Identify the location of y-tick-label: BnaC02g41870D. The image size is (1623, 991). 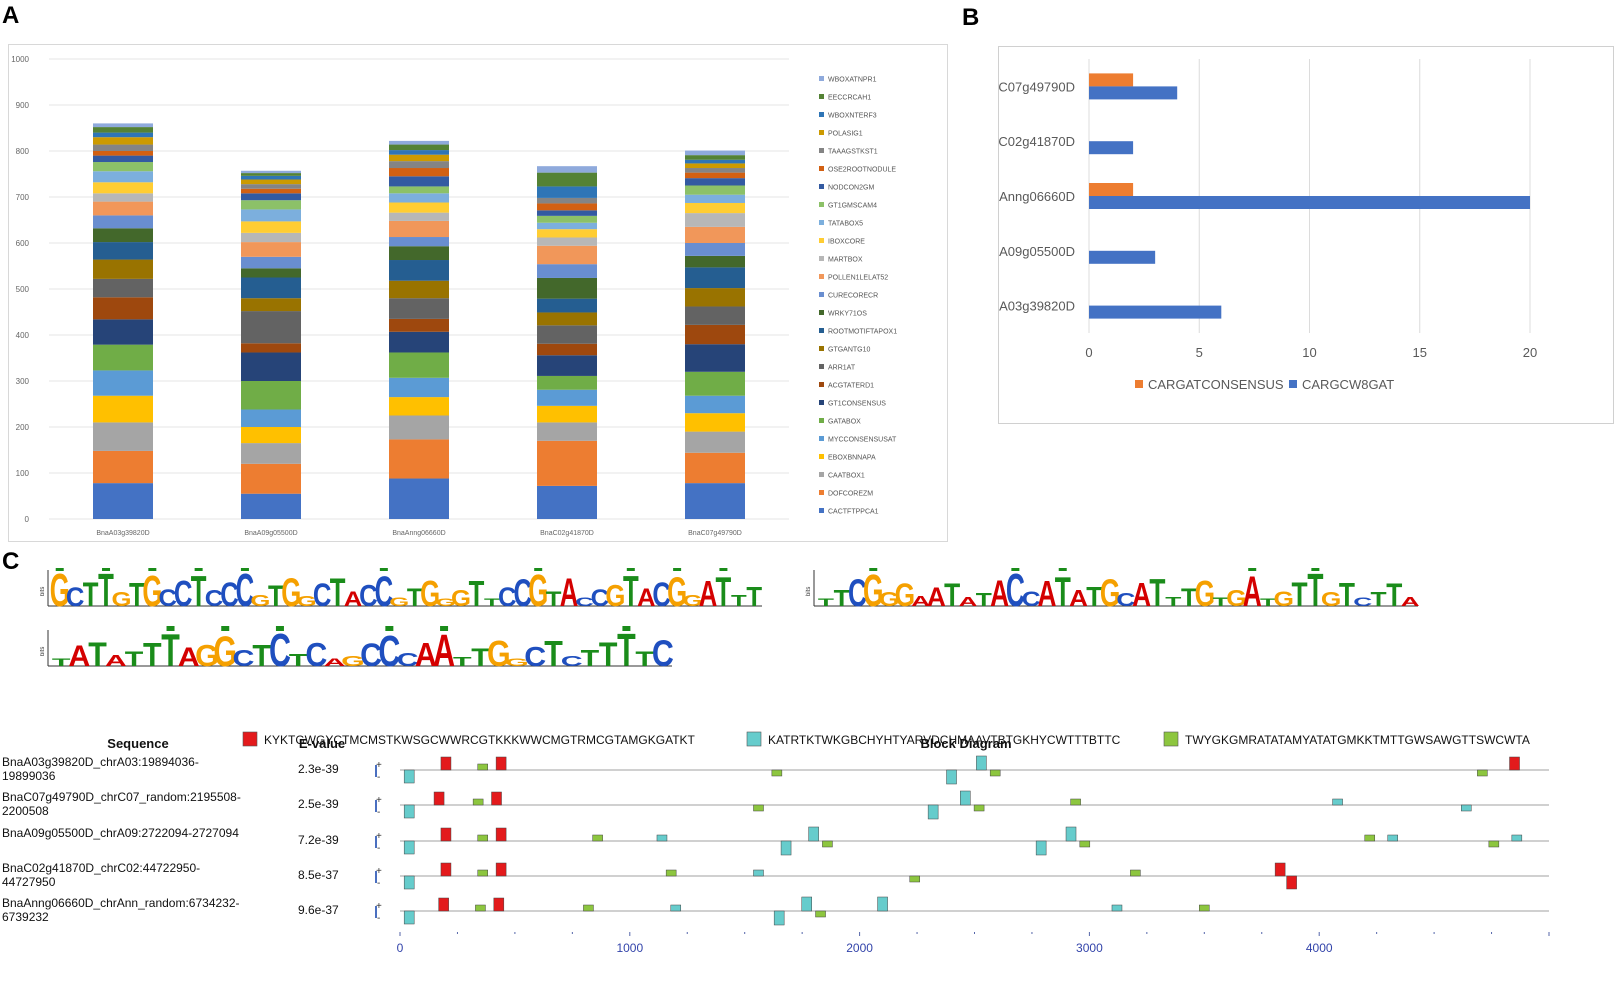
(1037, 141).